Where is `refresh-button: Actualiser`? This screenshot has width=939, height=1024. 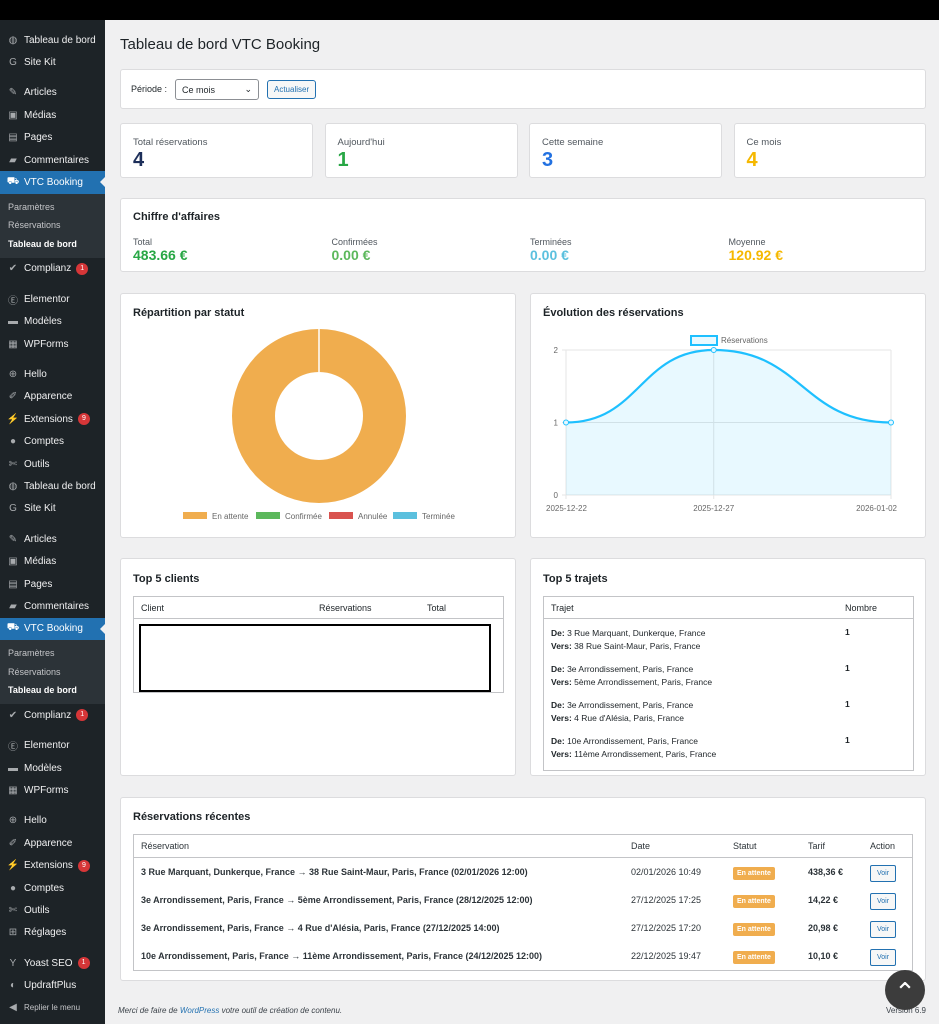
refresh-button: Actualiser is located at coordinates (292, 89).